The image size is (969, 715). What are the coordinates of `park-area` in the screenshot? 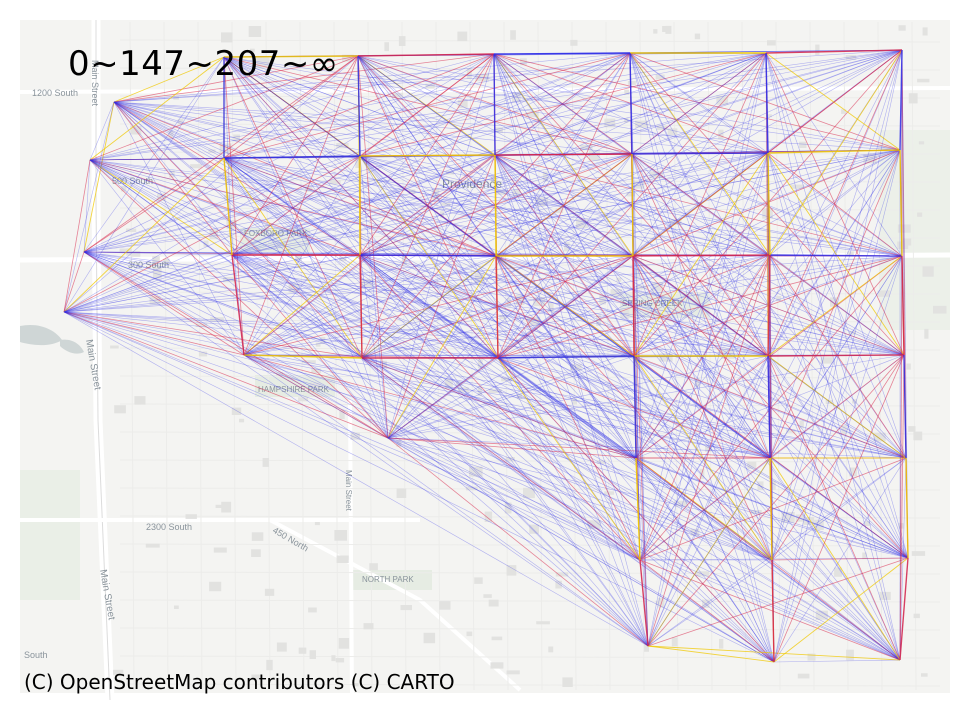 It's located at (50, 535).